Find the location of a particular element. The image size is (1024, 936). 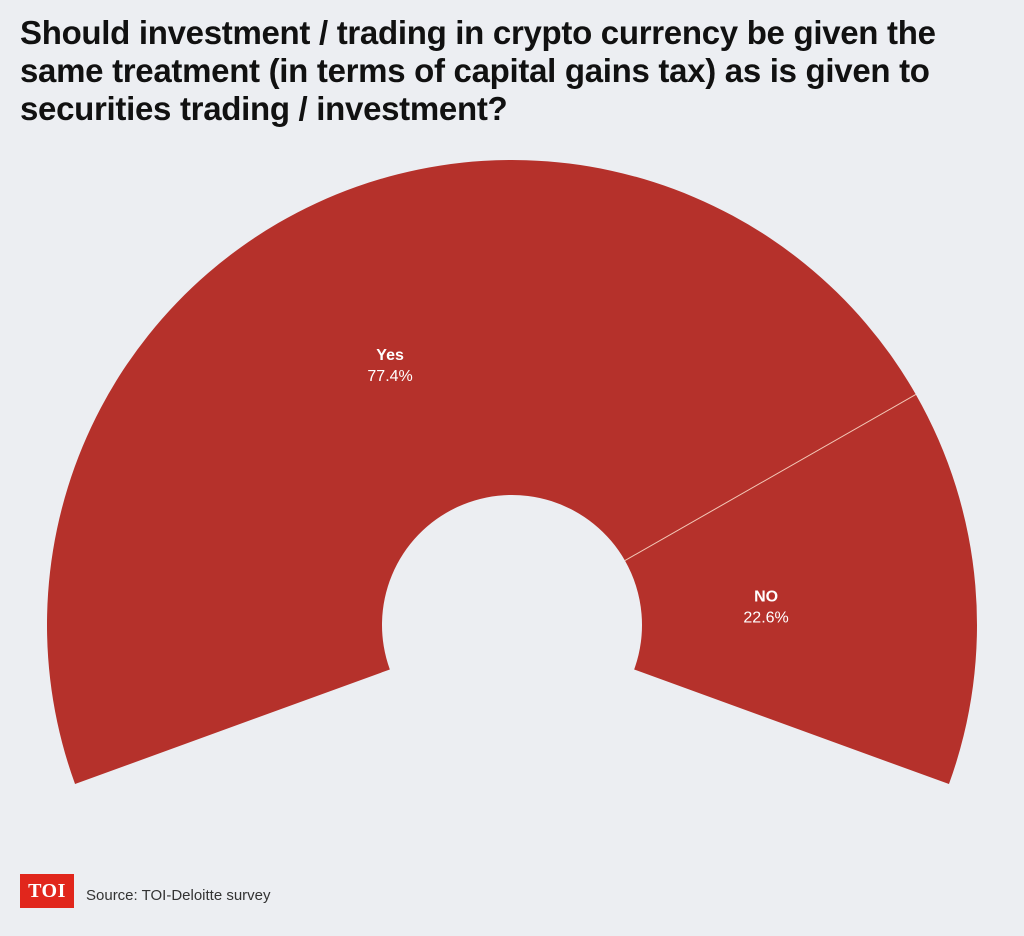

slice-no is located at coordinates (800, 589).